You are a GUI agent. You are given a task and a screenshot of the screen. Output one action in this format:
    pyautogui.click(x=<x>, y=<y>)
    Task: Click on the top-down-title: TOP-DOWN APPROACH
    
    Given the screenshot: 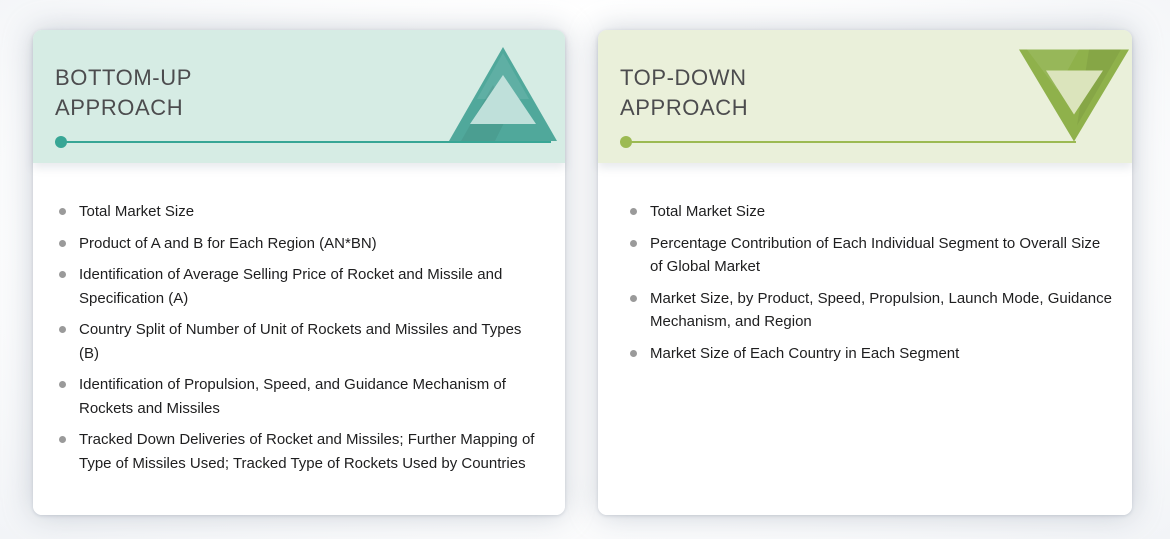 What is the action you would take?
    pyautogui.click(x=684, y=93)
    